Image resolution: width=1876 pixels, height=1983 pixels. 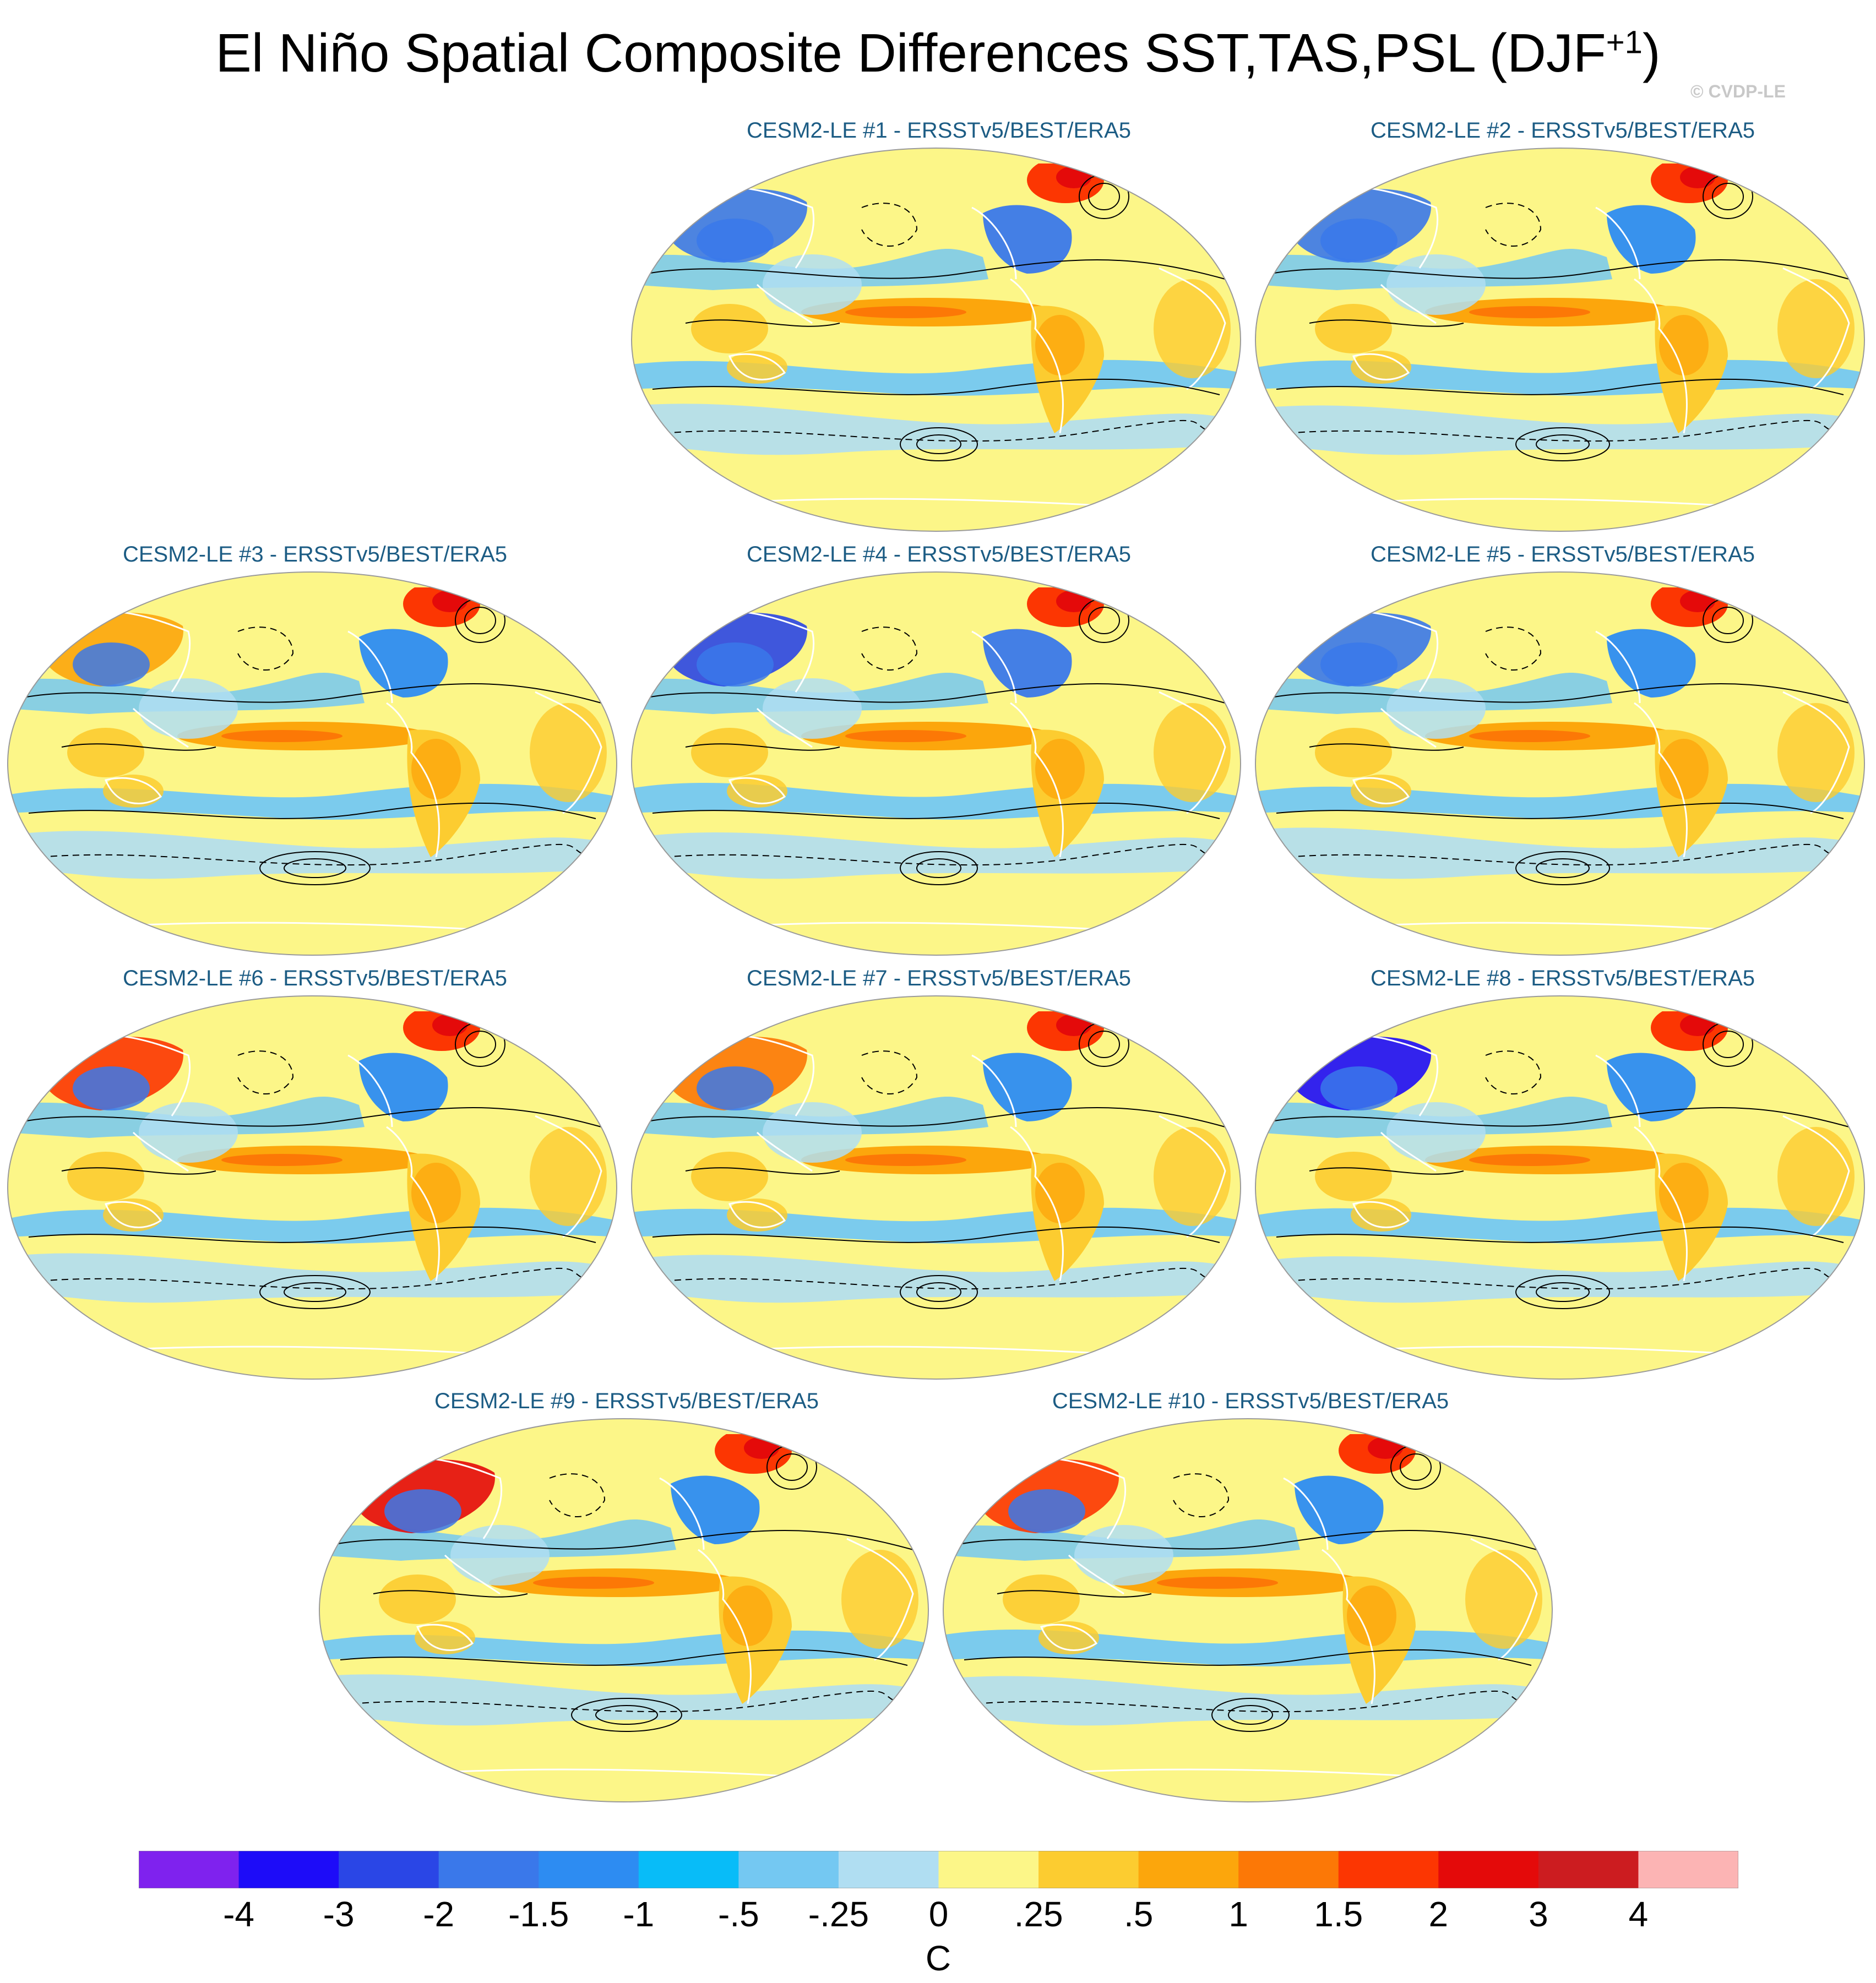 I want to click on north-america-cool, so click(x=1027, y=1087).